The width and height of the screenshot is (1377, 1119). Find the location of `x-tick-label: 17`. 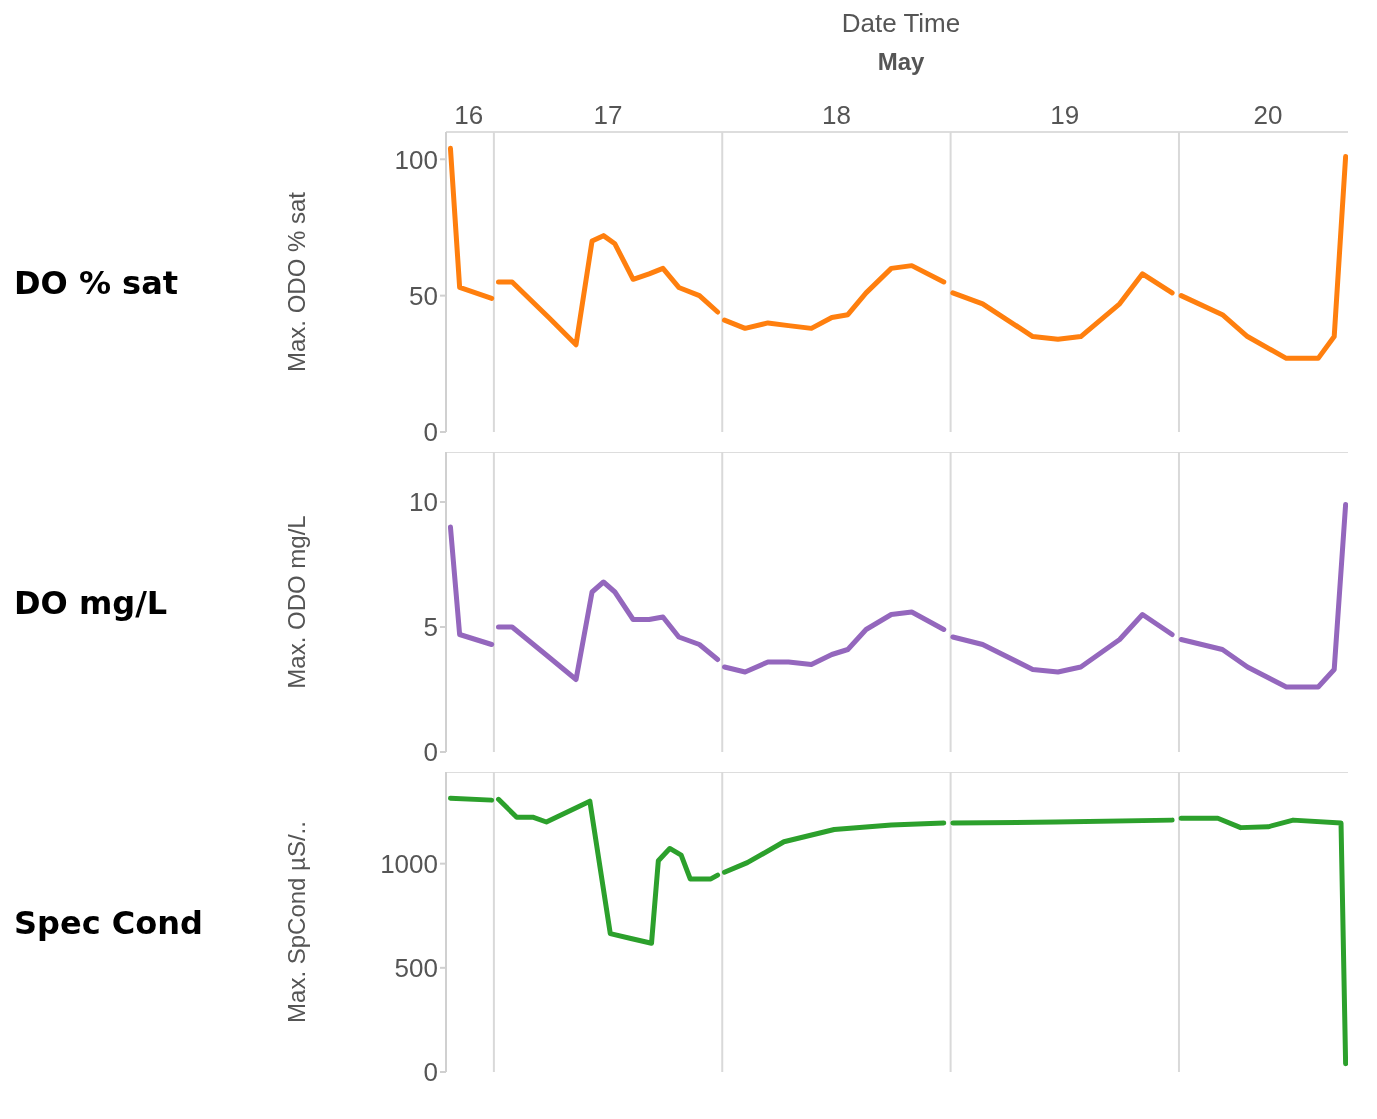

x-tick-label: 17 is located at coordinates (608, 115).